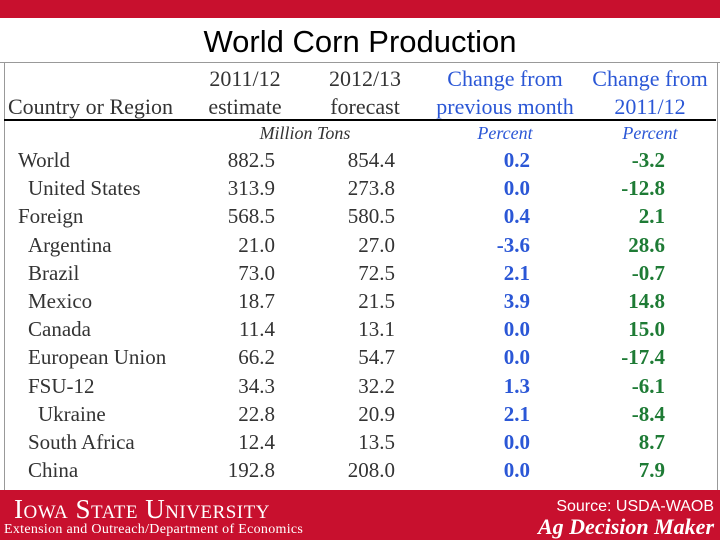 Image resolution: width=720 pixels, height=540 pixels. I want to click on row-label: Argentina, so click(70, 244).